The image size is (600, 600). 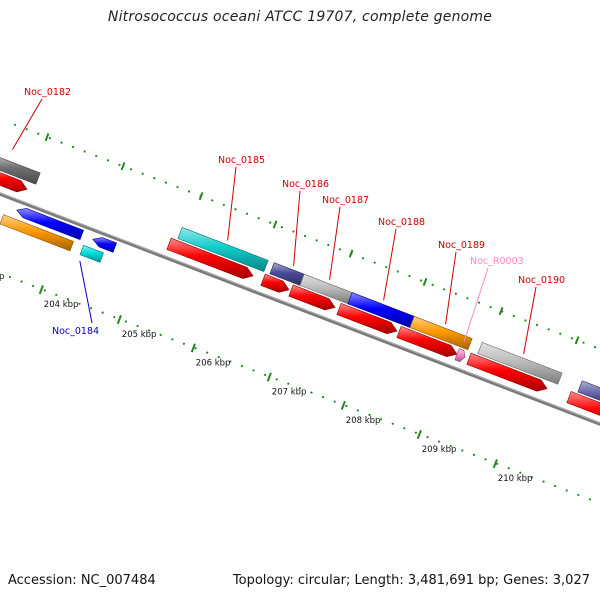 I want to click on noc-0187-cds, so click(x=312, y=297).